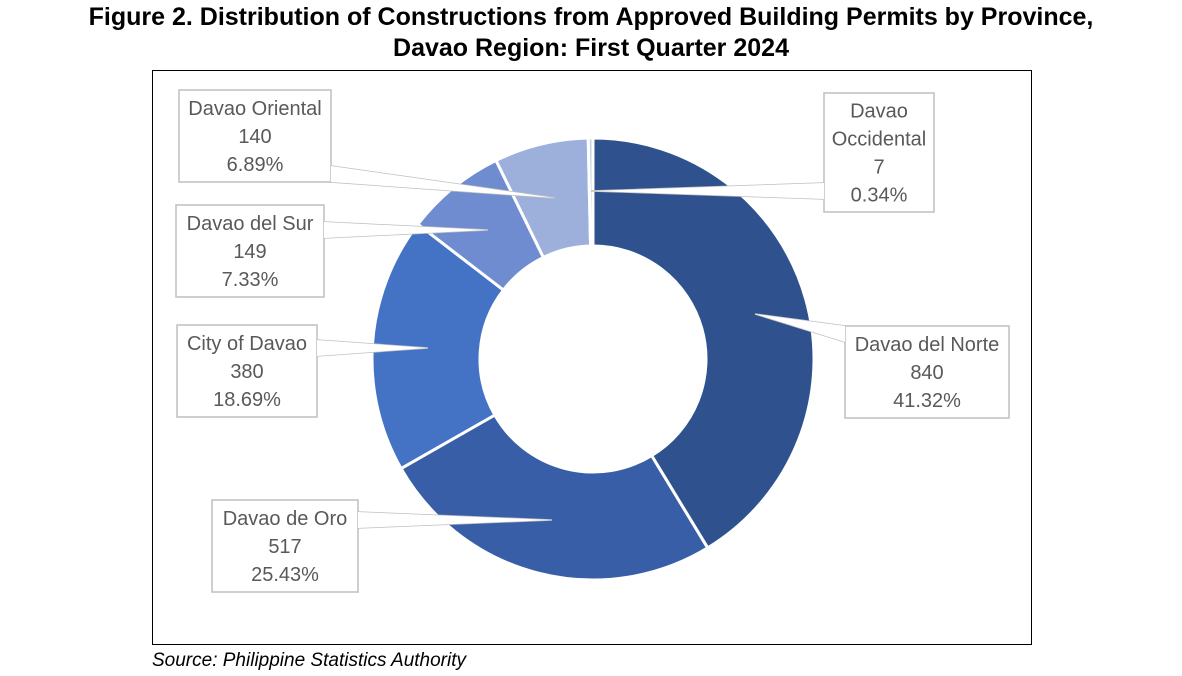  I want to click on data-label-davao-de-oro: Davao de Oro 517 25.43%, so click(382, 546).